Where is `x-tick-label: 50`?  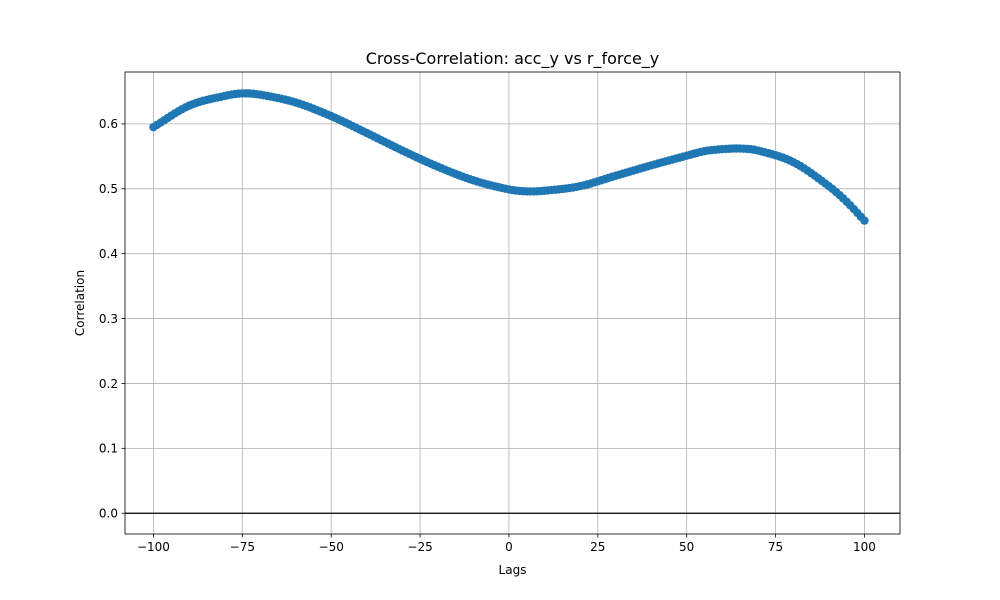 x-tick-label: 50 is located at coordinates (686, 547).